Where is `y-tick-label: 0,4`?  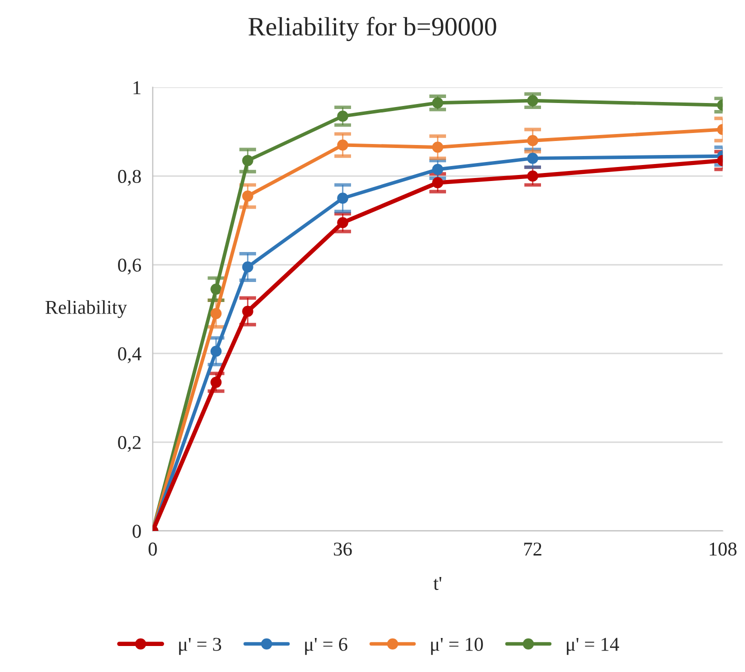 y-tick-label: 0,4 is located at coordinates (130, 355).